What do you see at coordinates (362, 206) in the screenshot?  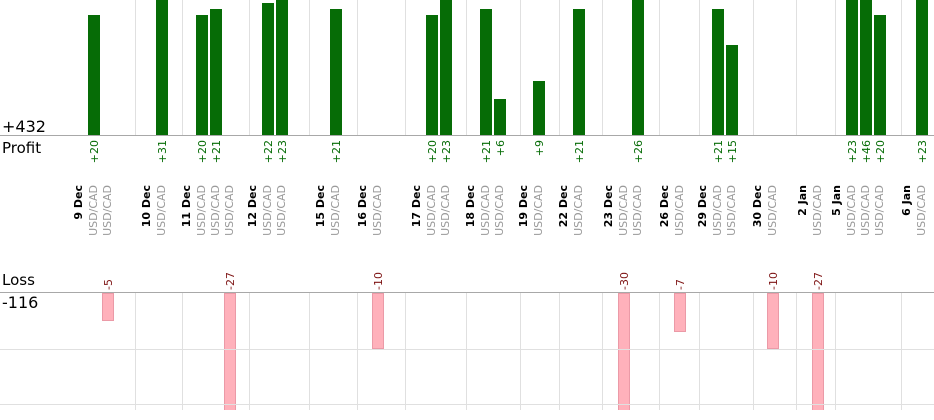 I see `date-label: 16 Dec` at bounding box center [362, 206].